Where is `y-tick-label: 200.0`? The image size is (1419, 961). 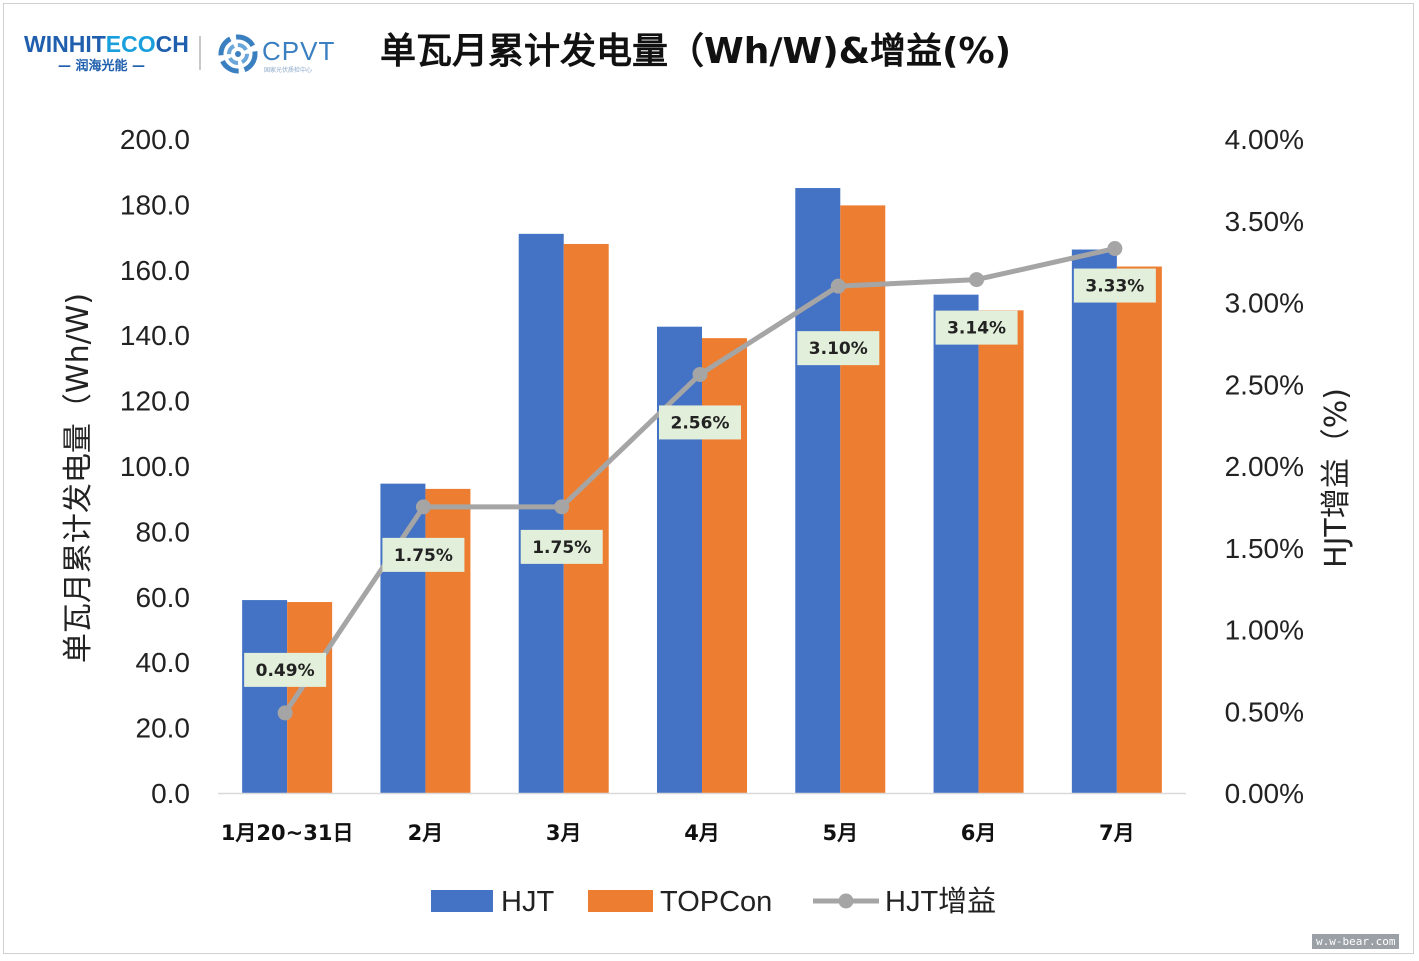
y-tick-label: 200.0 is located at coordinates (155, 139).